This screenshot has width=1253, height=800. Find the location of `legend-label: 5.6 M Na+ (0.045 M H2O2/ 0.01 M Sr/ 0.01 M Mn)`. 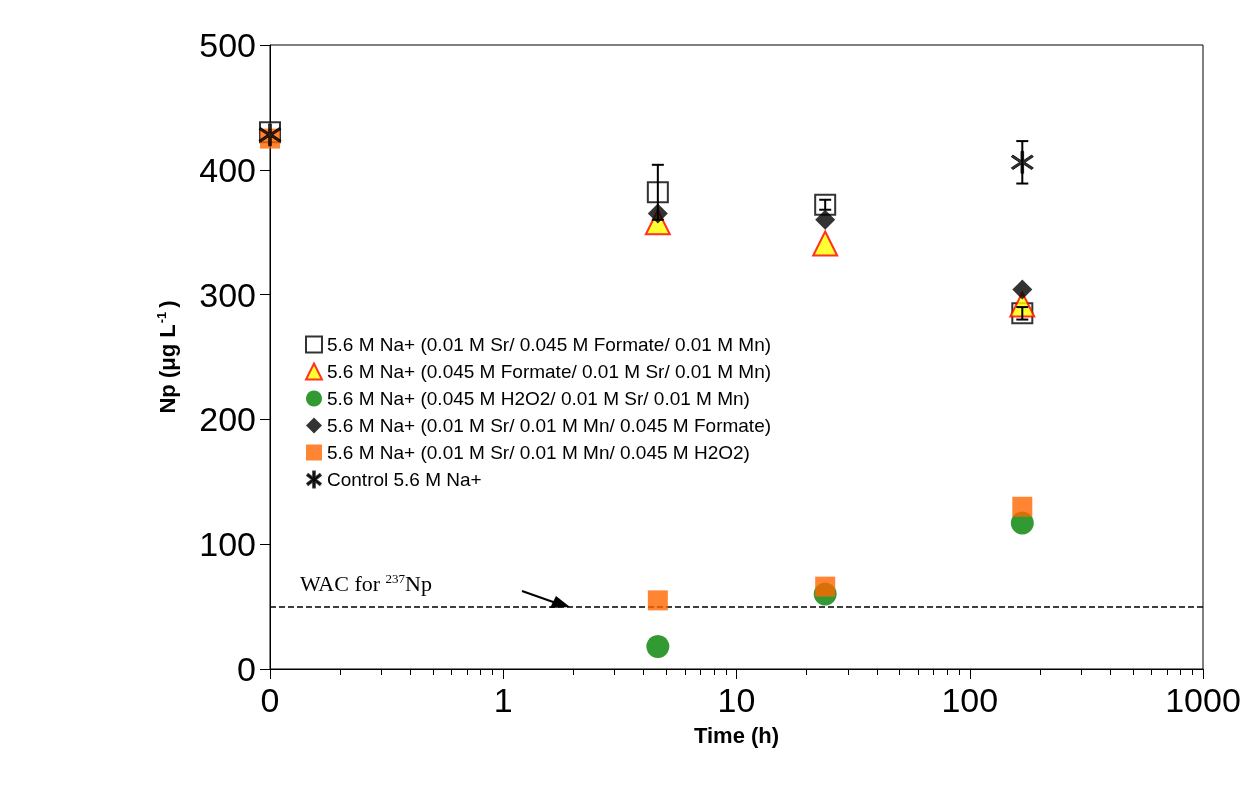

legend-label: 5.6 M Na+ (0.045 M H2O2/ 0.01 M Sr/ 0.01 M Mn) is located at coordinates (538, 398).